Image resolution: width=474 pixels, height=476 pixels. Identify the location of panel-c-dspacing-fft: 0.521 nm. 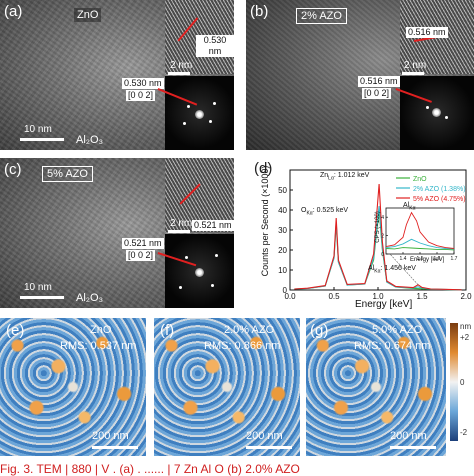
(143, 243).